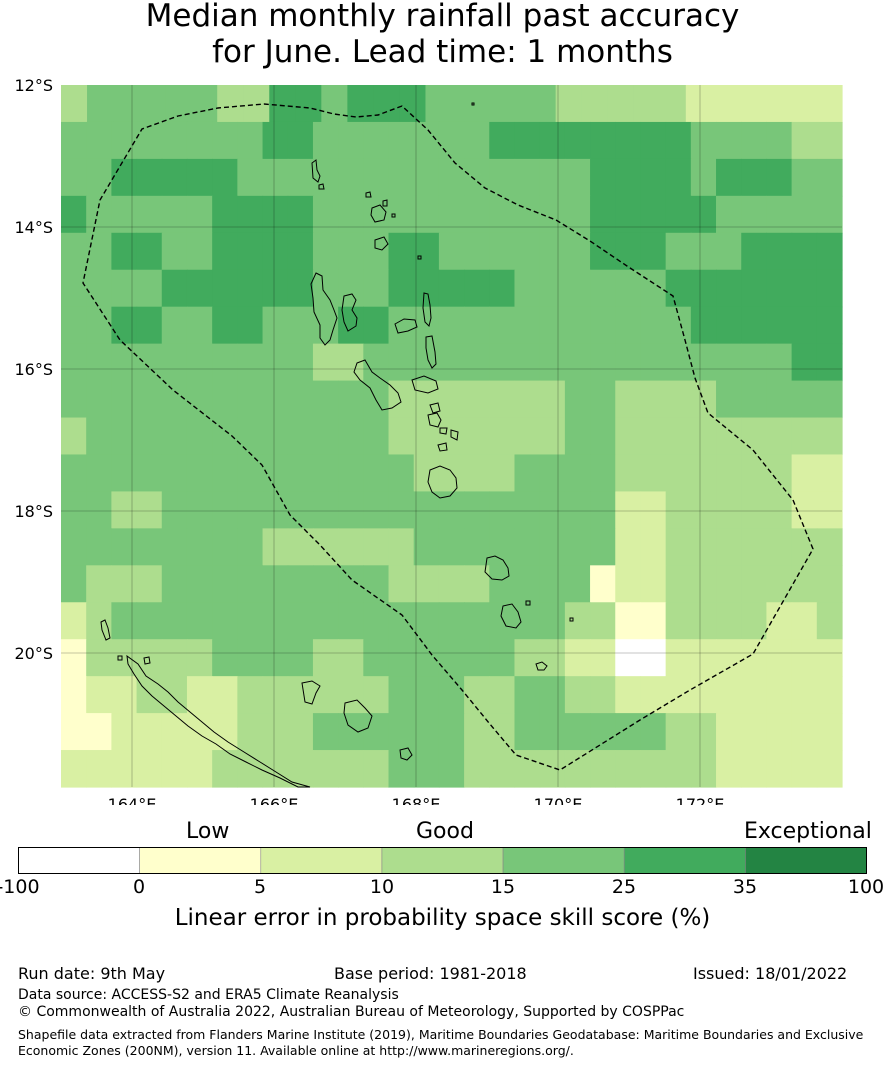  I want to click on lon-label-168e: 168°E, so click(416, 800).